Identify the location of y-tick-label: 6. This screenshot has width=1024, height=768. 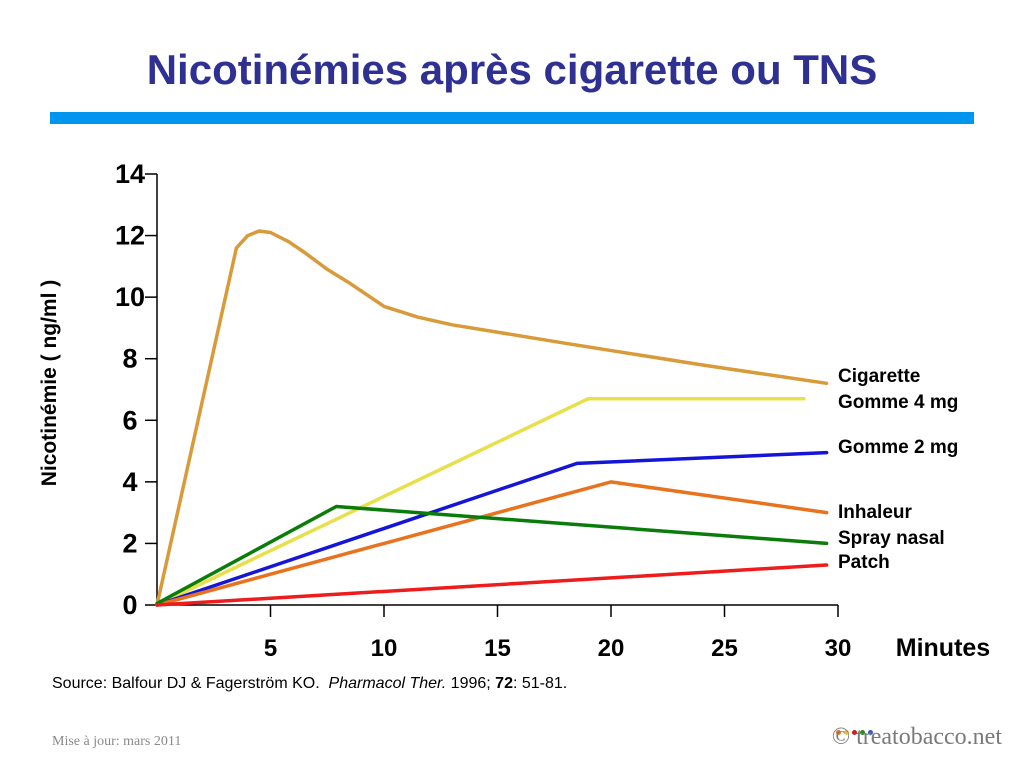
(129, 420).